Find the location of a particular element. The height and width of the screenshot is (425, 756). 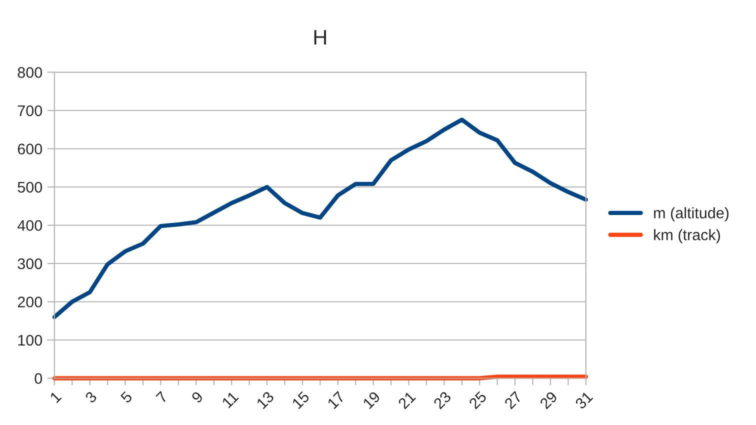

x-tick-label: 31 is located at coordinates (584, 400).